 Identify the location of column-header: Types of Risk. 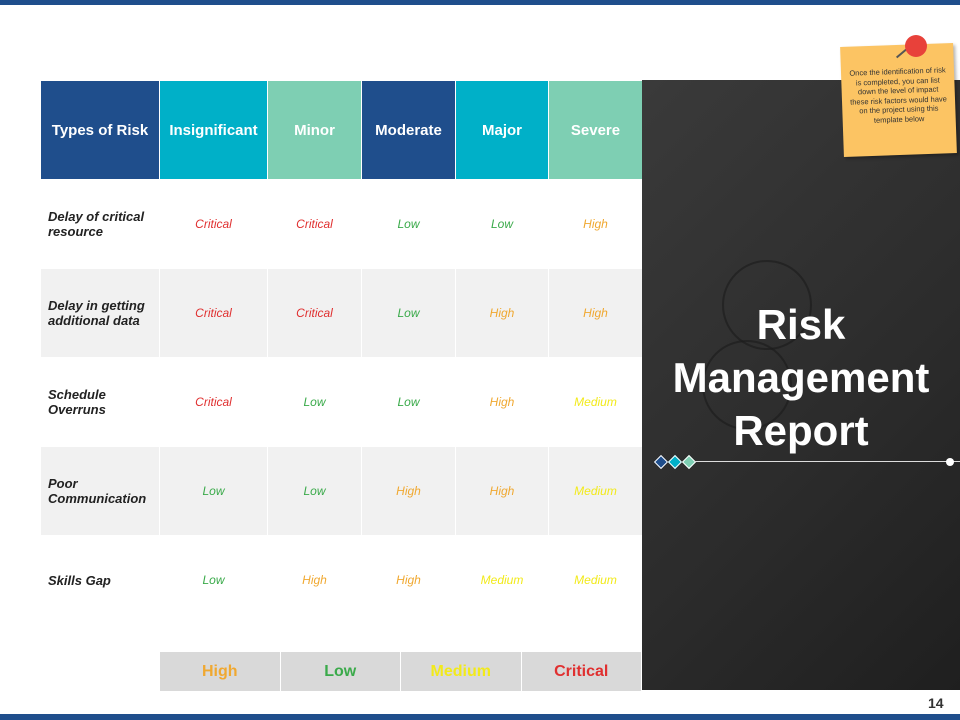
(100, 130).